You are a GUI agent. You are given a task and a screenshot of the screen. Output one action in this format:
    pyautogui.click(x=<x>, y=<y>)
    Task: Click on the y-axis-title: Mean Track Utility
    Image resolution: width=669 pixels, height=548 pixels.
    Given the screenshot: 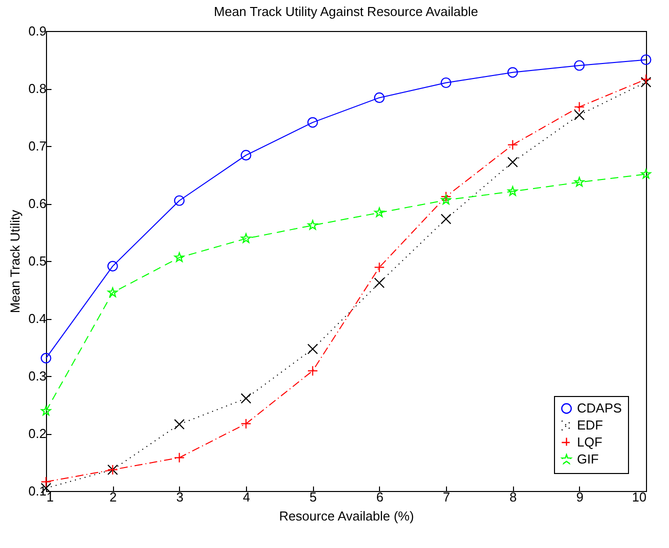 What is the action you would take?
    pyautogui.click(x=14, y=261)
    